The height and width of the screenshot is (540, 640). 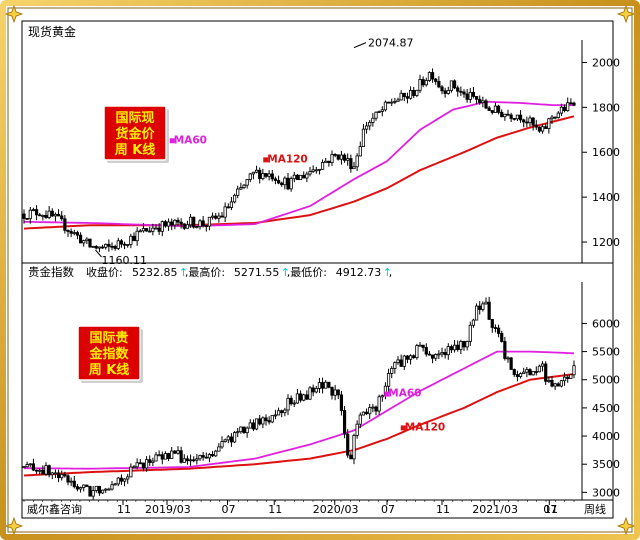 I want to click on y-tick-label: 1600, so click(x=606, y=152).